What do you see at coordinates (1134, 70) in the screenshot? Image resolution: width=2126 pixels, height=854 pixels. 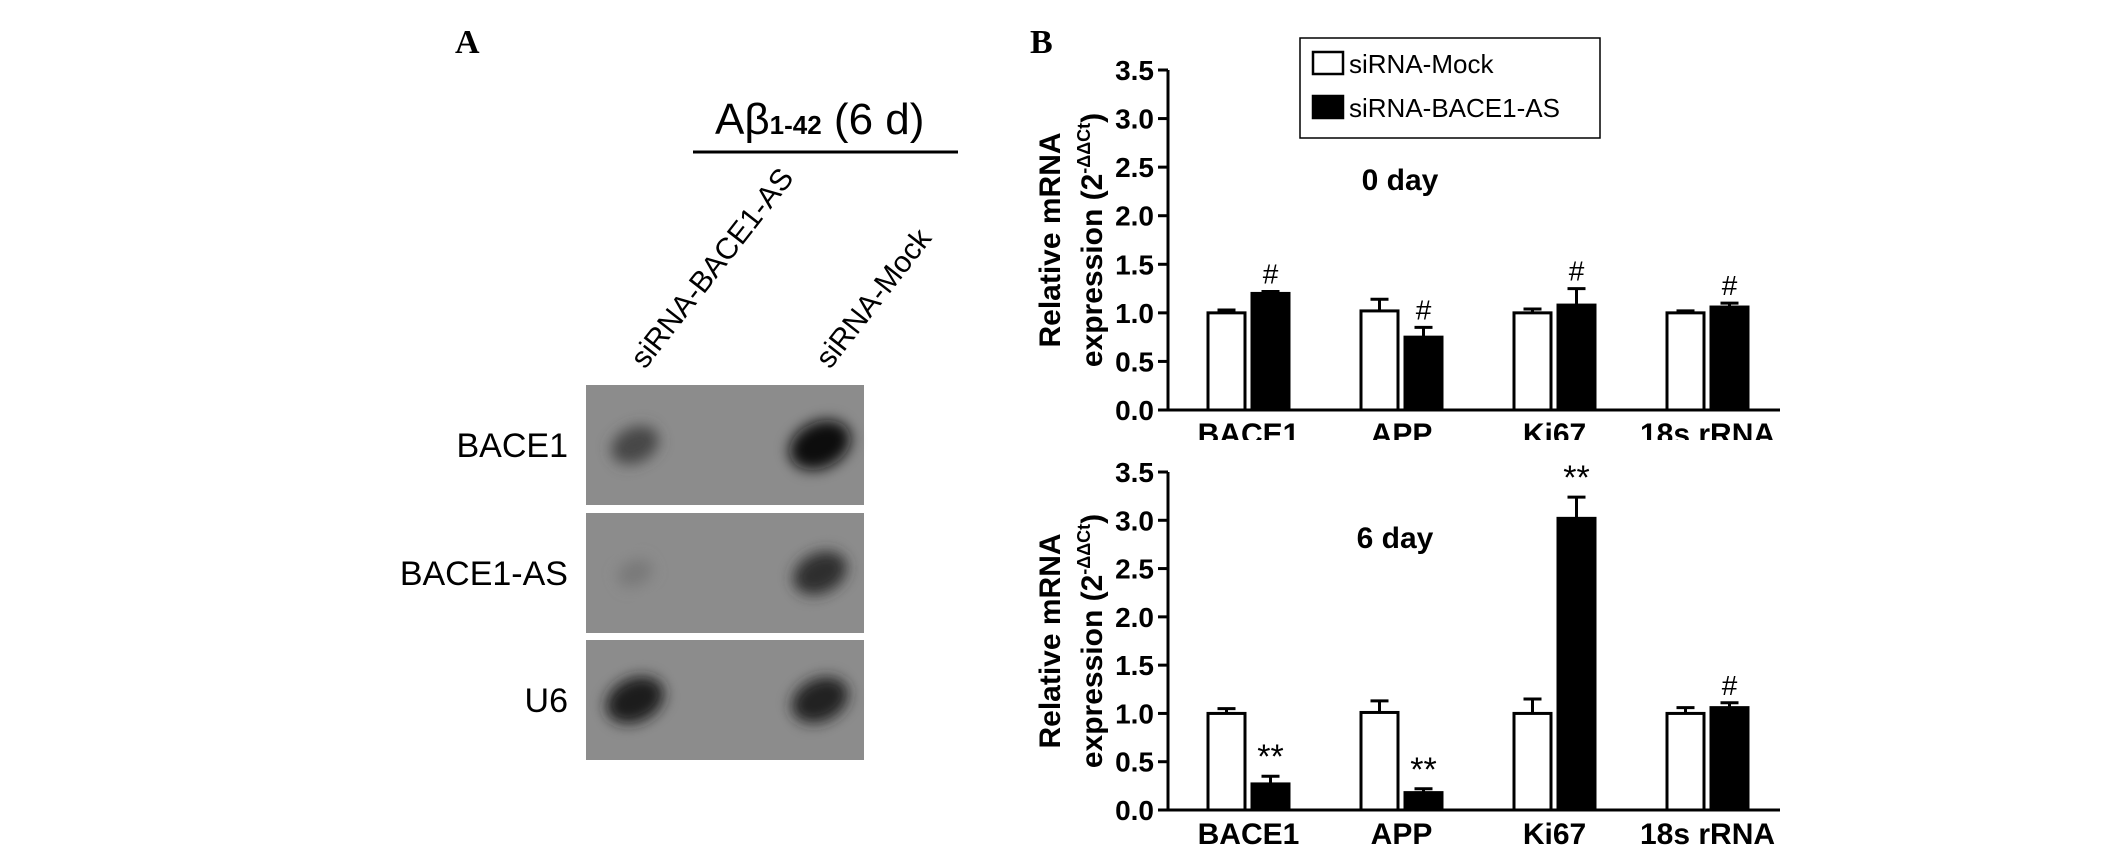 I see `y-tick-label-0-7: 3.5` at bounding box center [1134, 70].